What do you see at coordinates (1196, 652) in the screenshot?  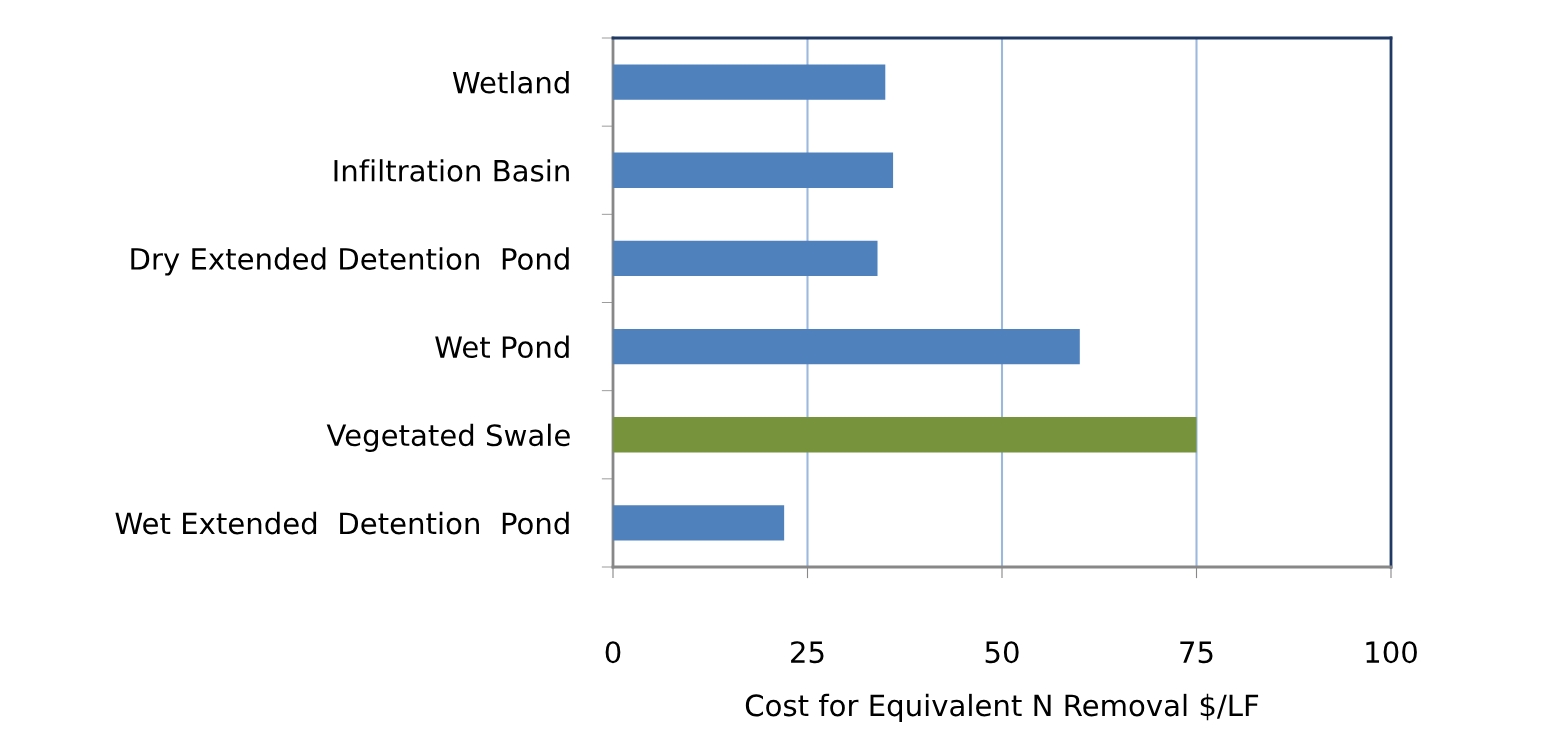 I see `x-tick-label: 75` at bounding box center [1196, 652].